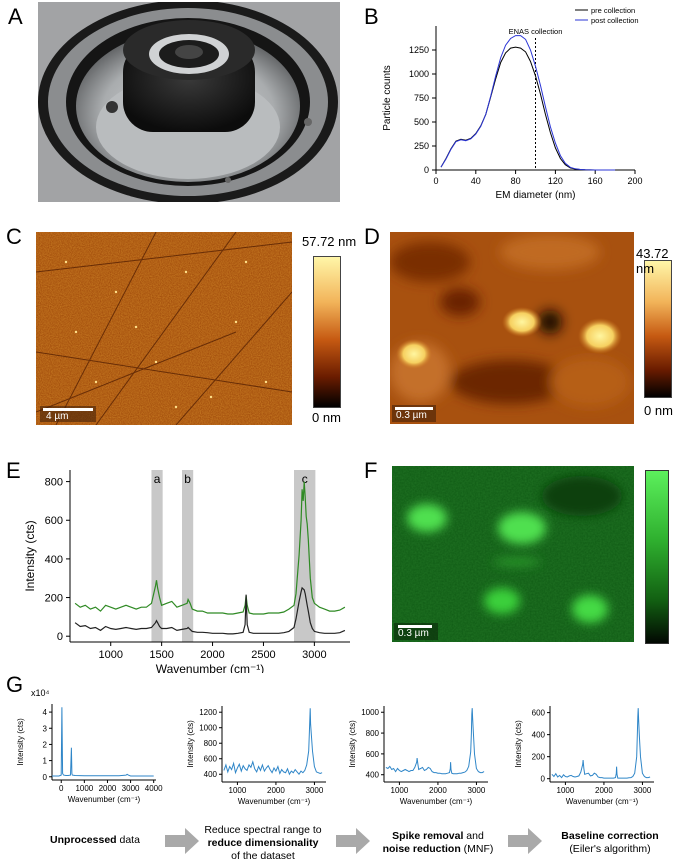  I want to click on x-tick-label: 160, so click(595, 181).